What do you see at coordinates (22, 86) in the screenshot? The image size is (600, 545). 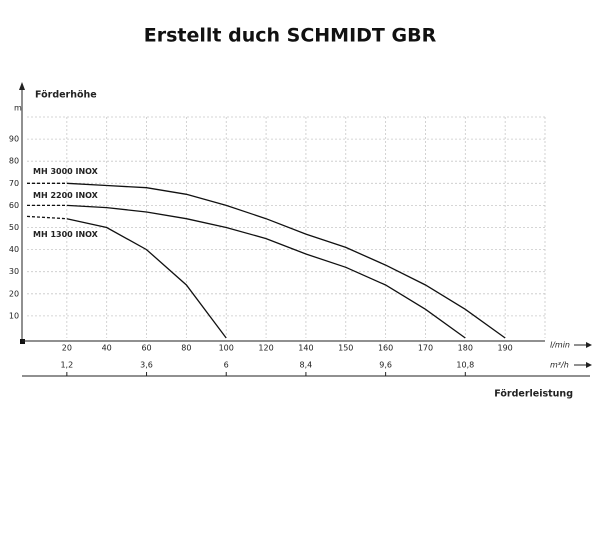 I see `y-arrow` at bounding box center [22, 86].